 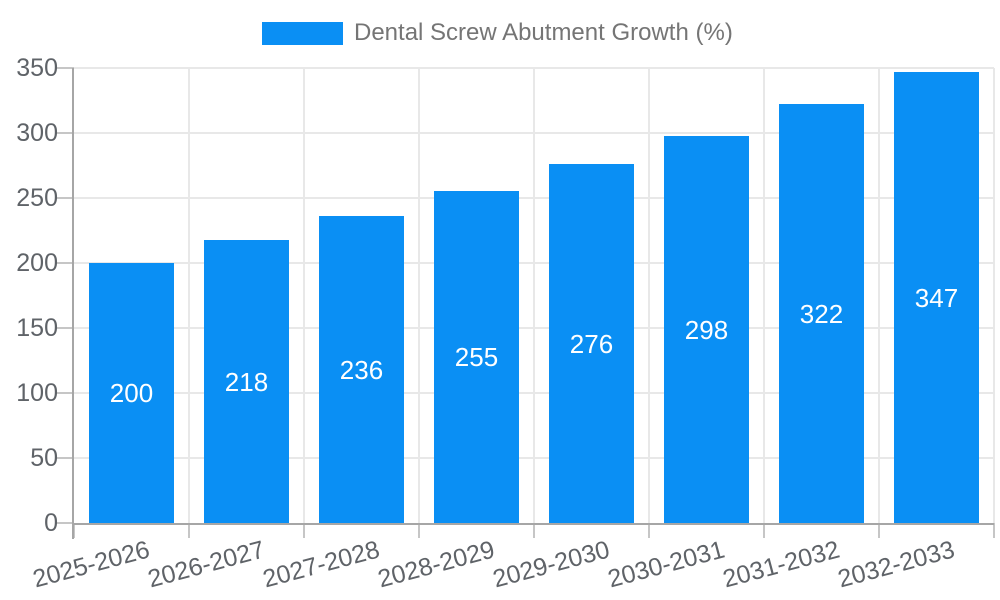 I want to click on x-axis-line, so click(x=534, y=524).